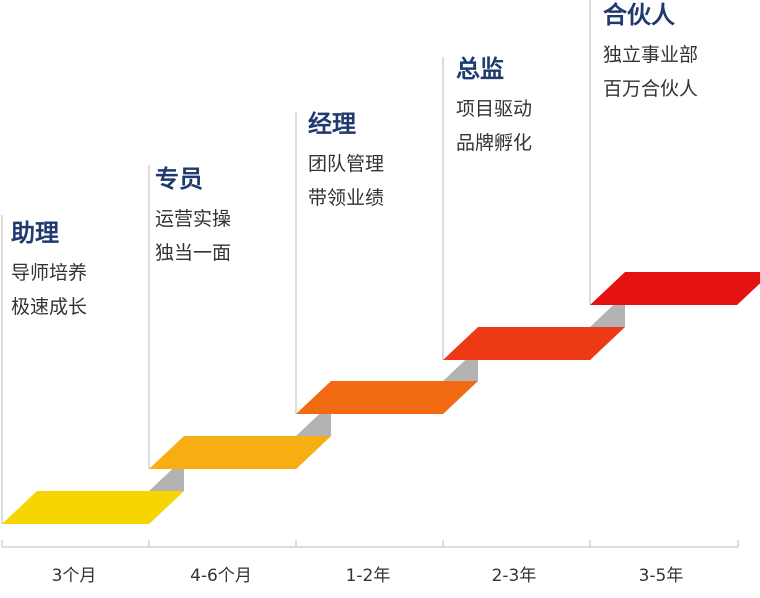  What do you see at coordinates (639, 15) in the screenshot?
I see `stage-title-partner: 合伙人` at bounding box center [639, 15].